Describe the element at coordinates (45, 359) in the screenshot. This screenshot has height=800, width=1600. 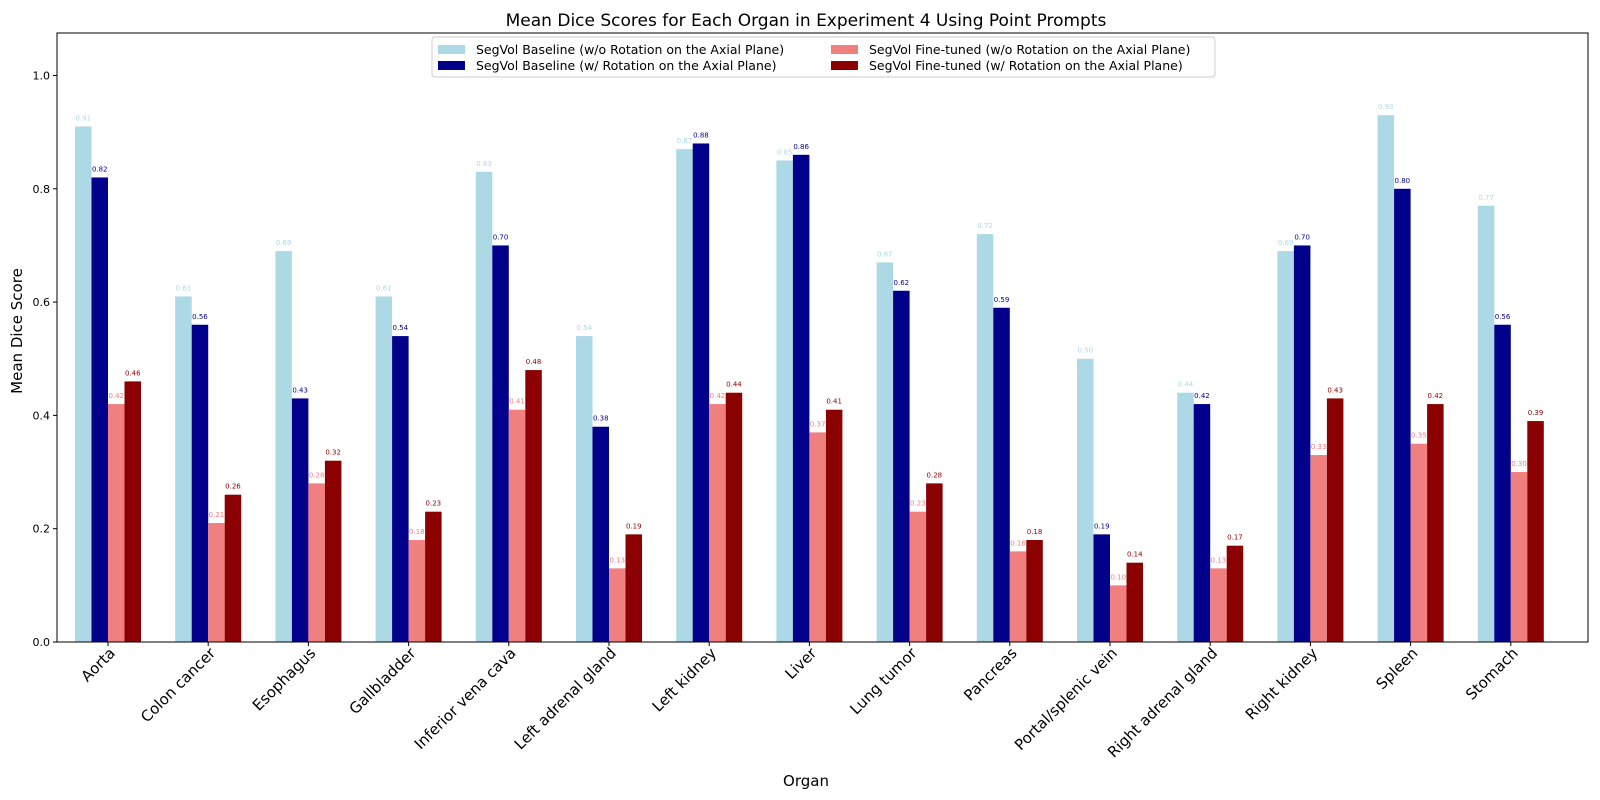
I see `y-axis: 0.0 0.2 0.4 0.6 0.8 1.0` at that location.